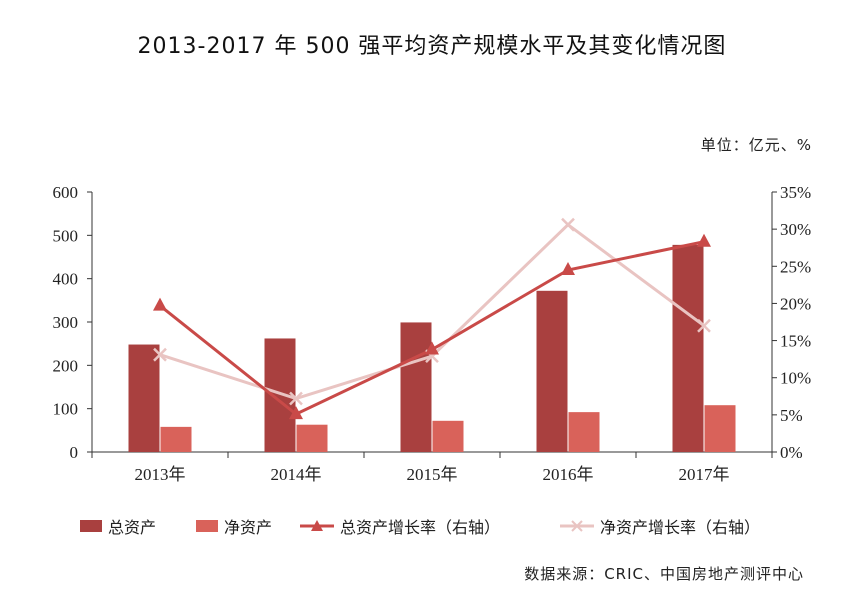 The width and height of the screenshot is (864, 592). Describe the element at coordinates (432, 474) in the screenshot. I see `x-tick-label: 2015年` at that location.